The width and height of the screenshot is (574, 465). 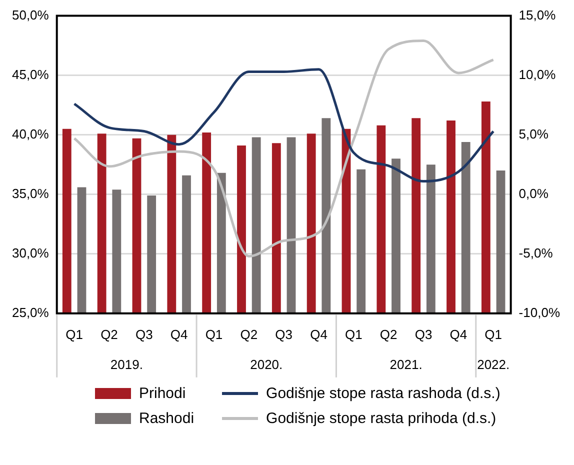 I want to click on y2-tick-label: 10,0%, so click(x=537, y=74).